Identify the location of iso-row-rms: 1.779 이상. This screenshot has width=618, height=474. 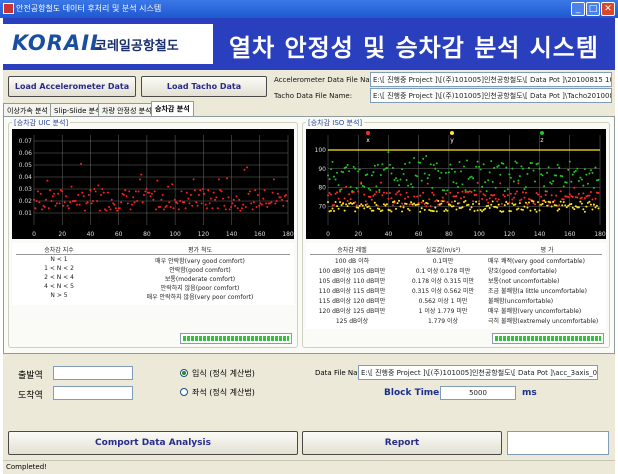
(443, 321).